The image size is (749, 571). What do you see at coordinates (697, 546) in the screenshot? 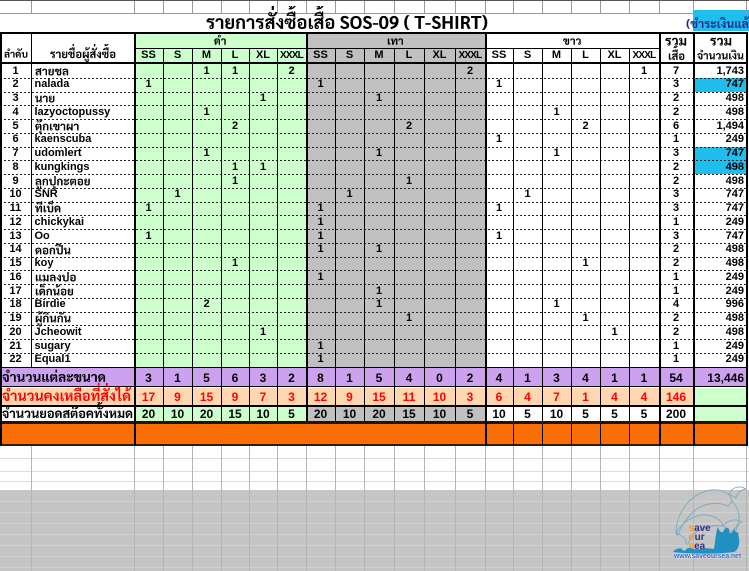
I see `svg-text: sea` at bounding box center [697, 546].